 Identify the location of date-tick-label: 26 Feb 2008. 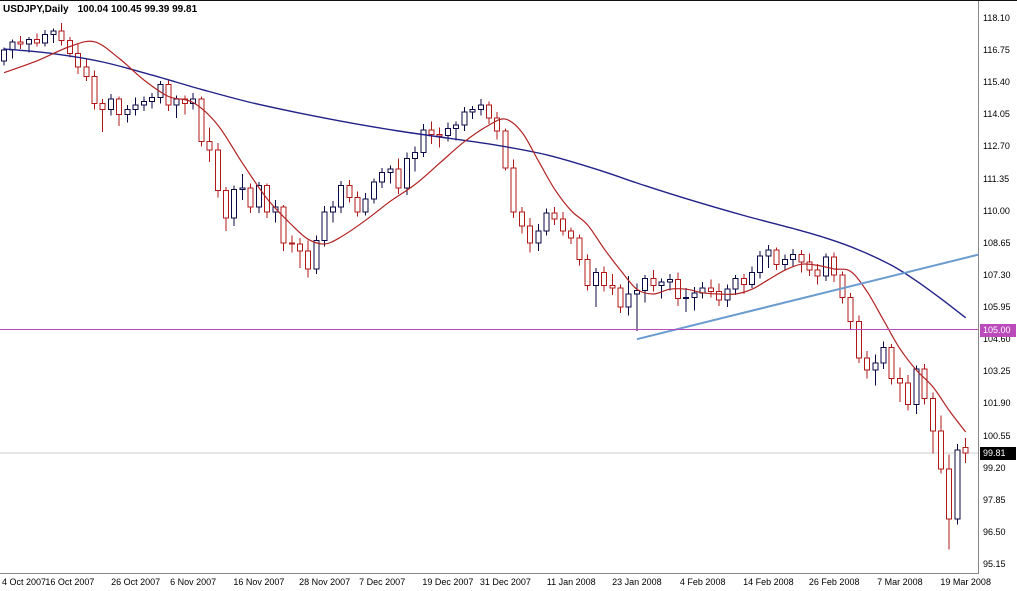
(834, 582).